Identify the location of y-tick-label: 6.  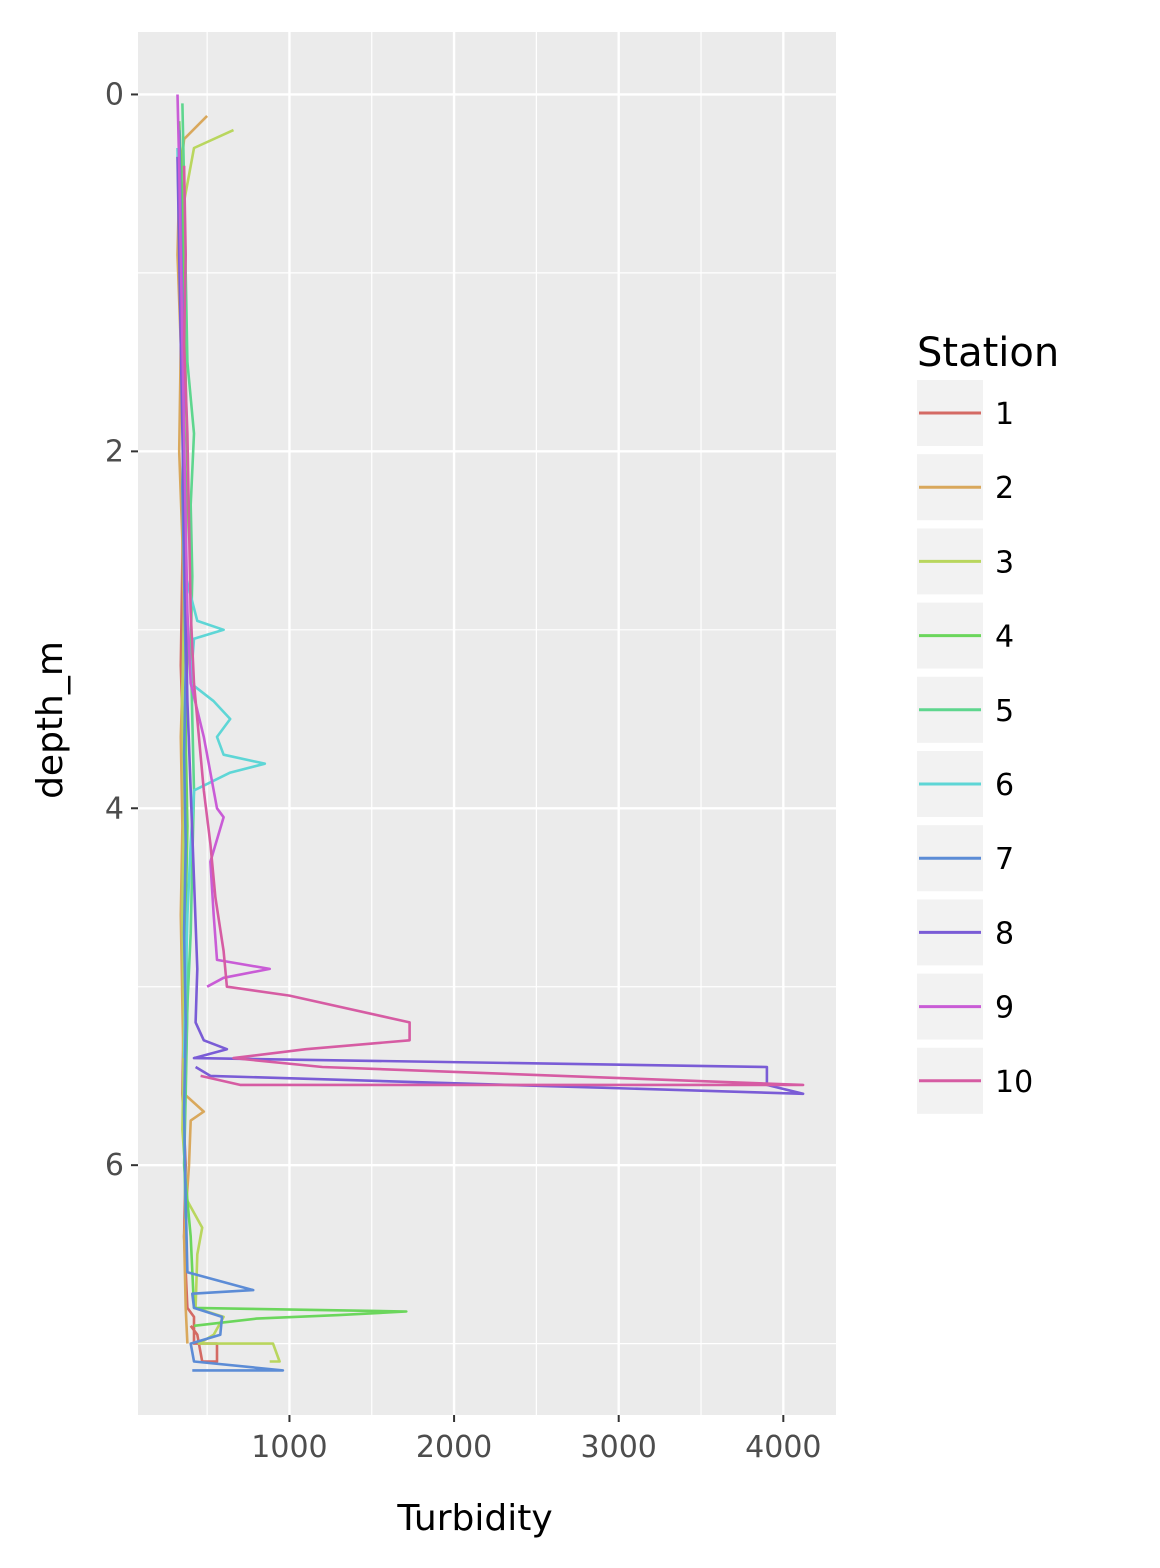
(114, 1165).